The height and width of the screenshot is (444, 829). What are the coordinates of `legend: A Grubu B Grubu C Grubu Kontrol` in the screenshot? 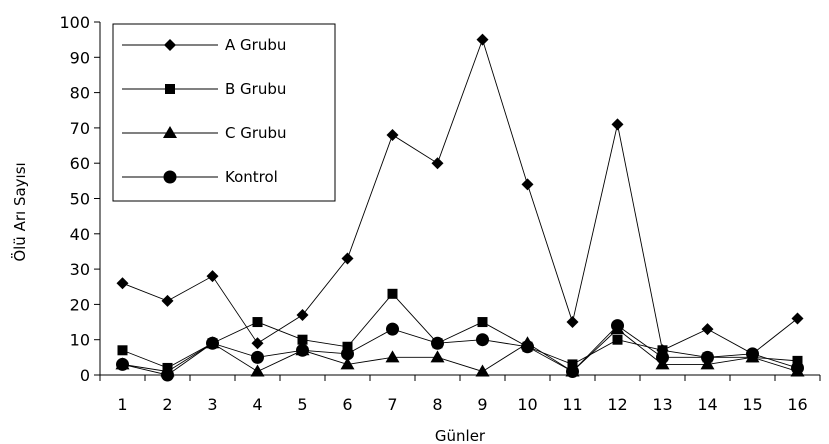 It's located at (224, 112).